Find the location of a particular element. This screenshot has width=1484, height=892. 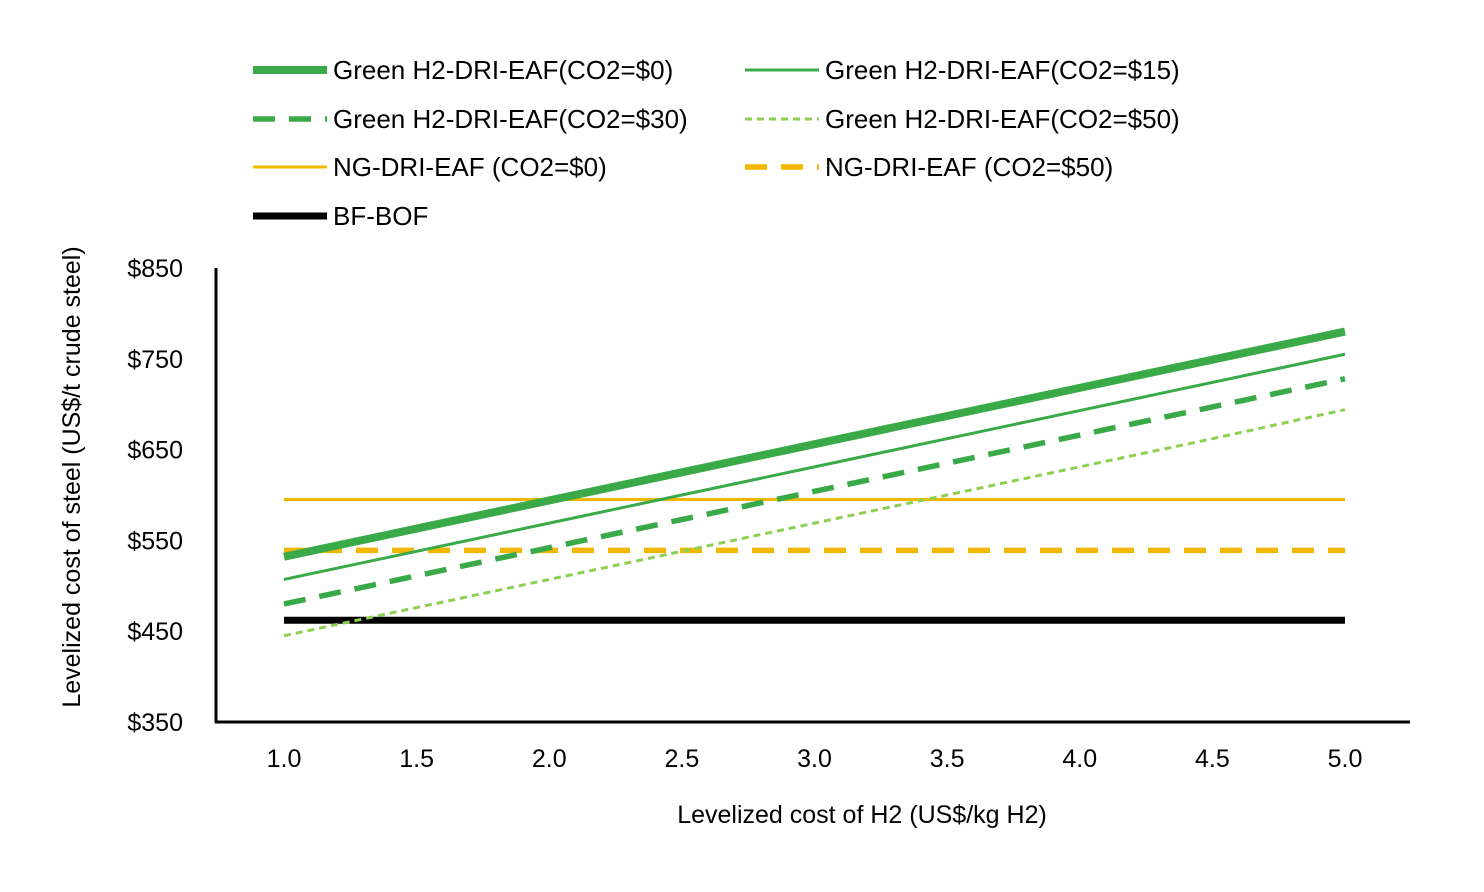

legend-item: NG-DRI-EAF (CO2=$0) is located at coordinates (430, 167).